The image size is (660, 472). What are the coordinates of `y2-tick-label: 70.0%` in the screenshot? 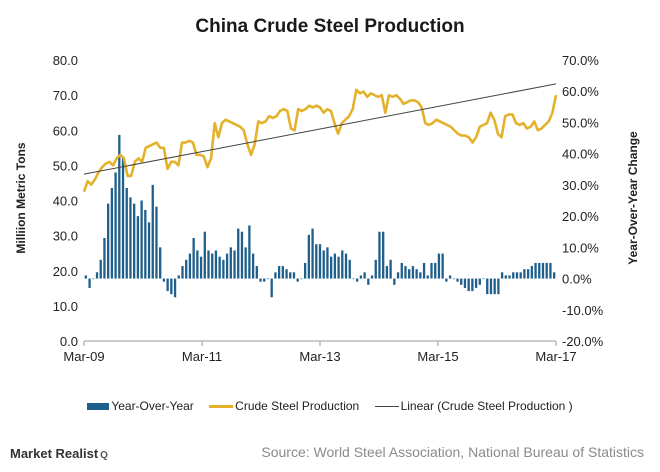 It's located at (580, 60).